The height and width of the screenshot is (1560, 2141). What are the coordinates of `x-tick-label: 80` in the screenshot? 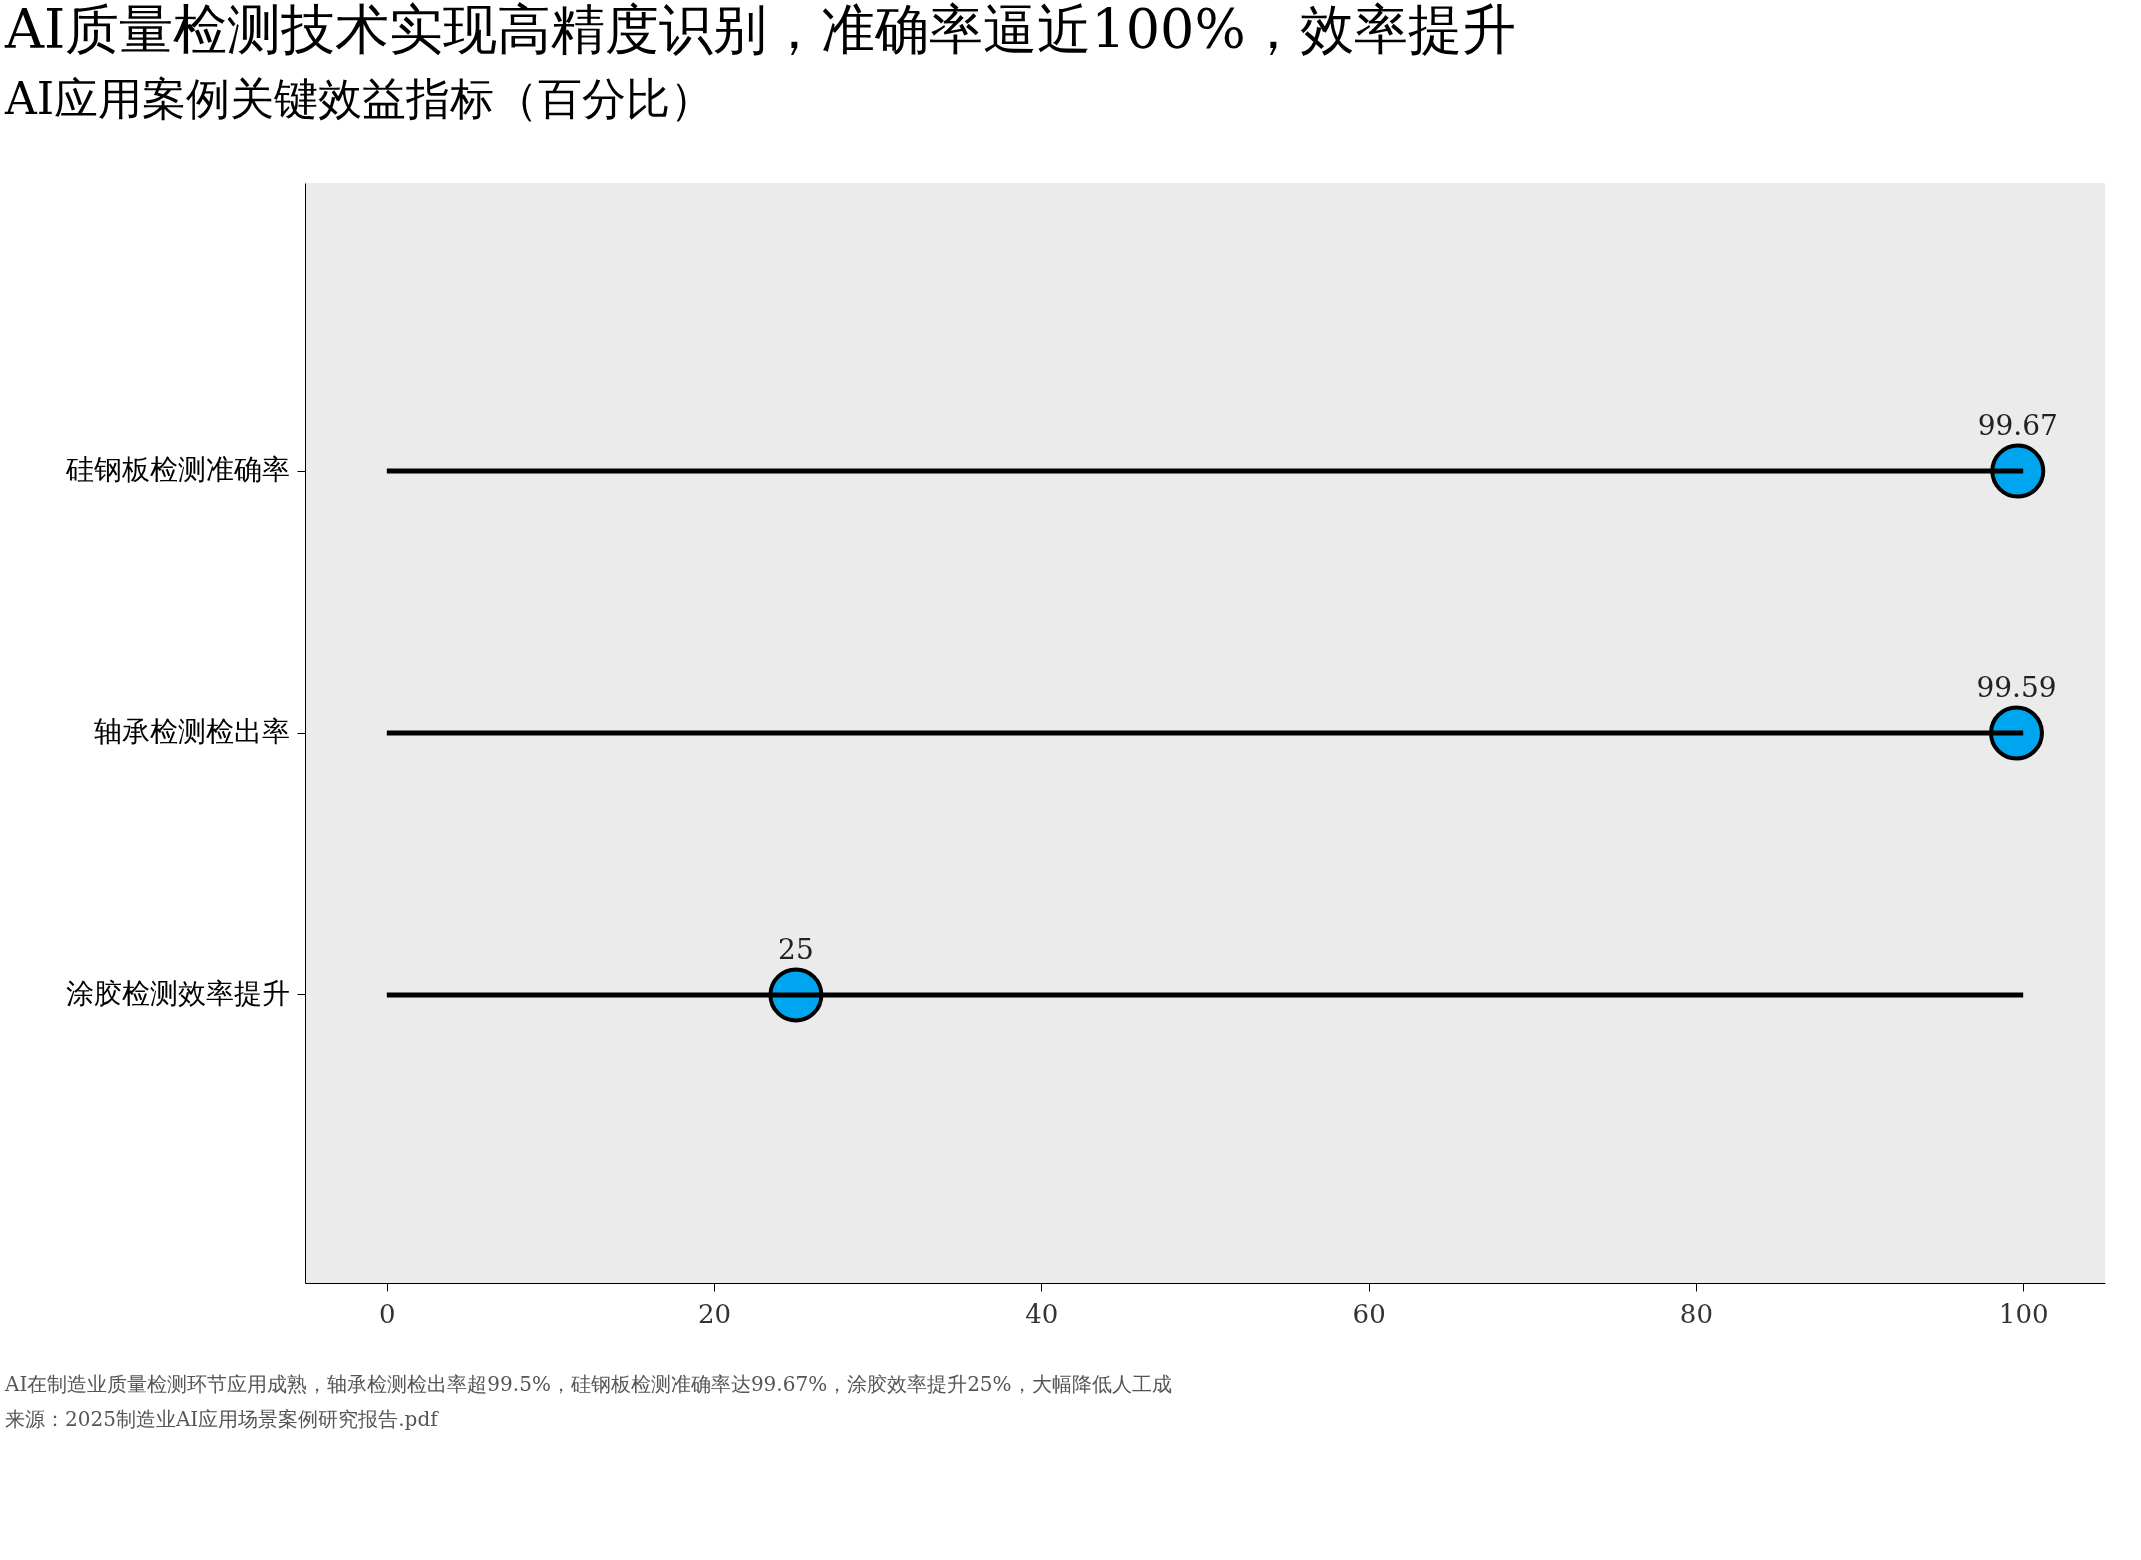 It's located at (1696, 1313).